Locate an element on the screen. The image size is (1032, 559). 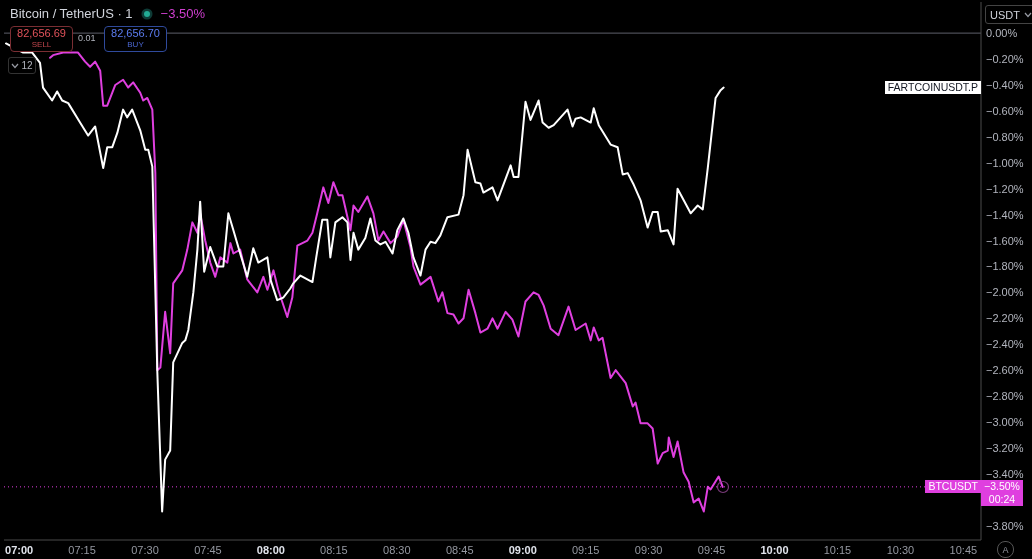
annotation: BUY is located at coordinates (135, 44).